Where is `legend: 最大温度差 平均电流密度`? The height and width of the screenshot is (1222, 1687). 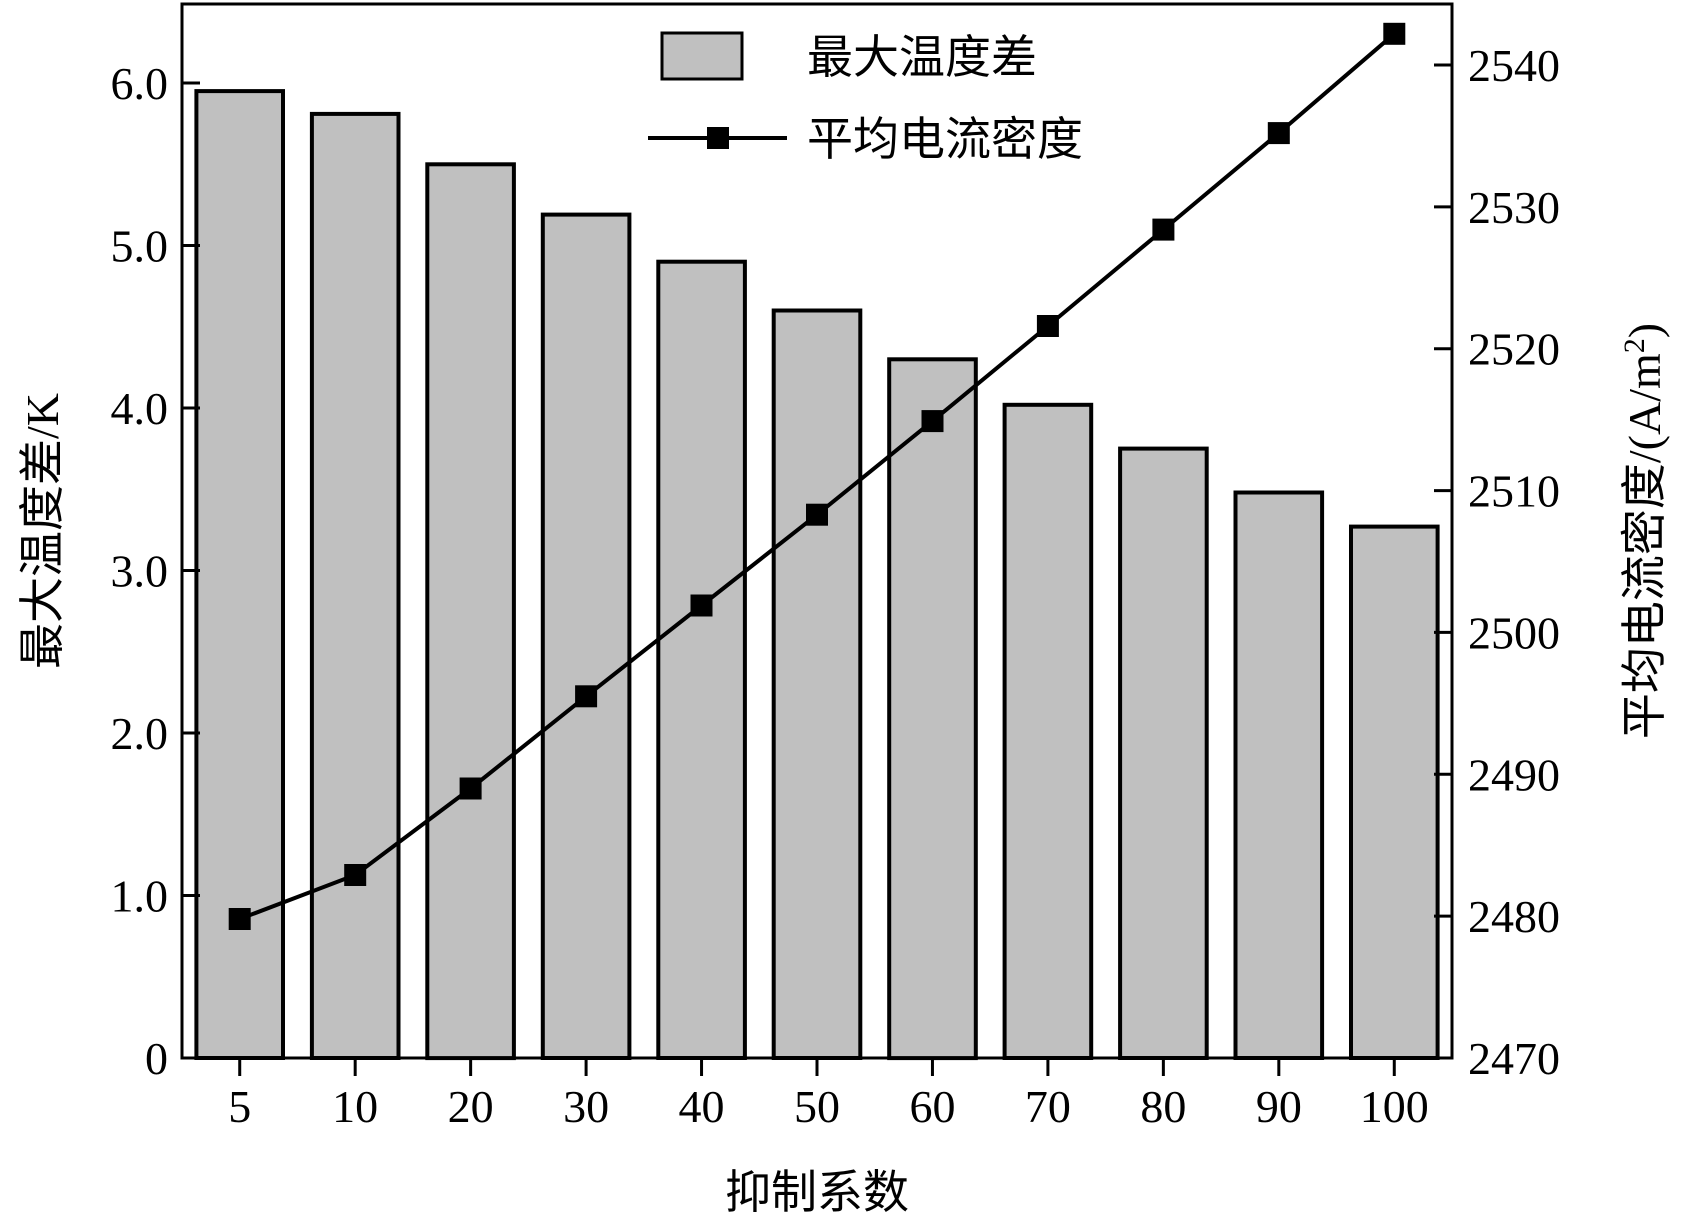 legend: 最大温度差 平均电流密度 is located at coordinates (865, 98).